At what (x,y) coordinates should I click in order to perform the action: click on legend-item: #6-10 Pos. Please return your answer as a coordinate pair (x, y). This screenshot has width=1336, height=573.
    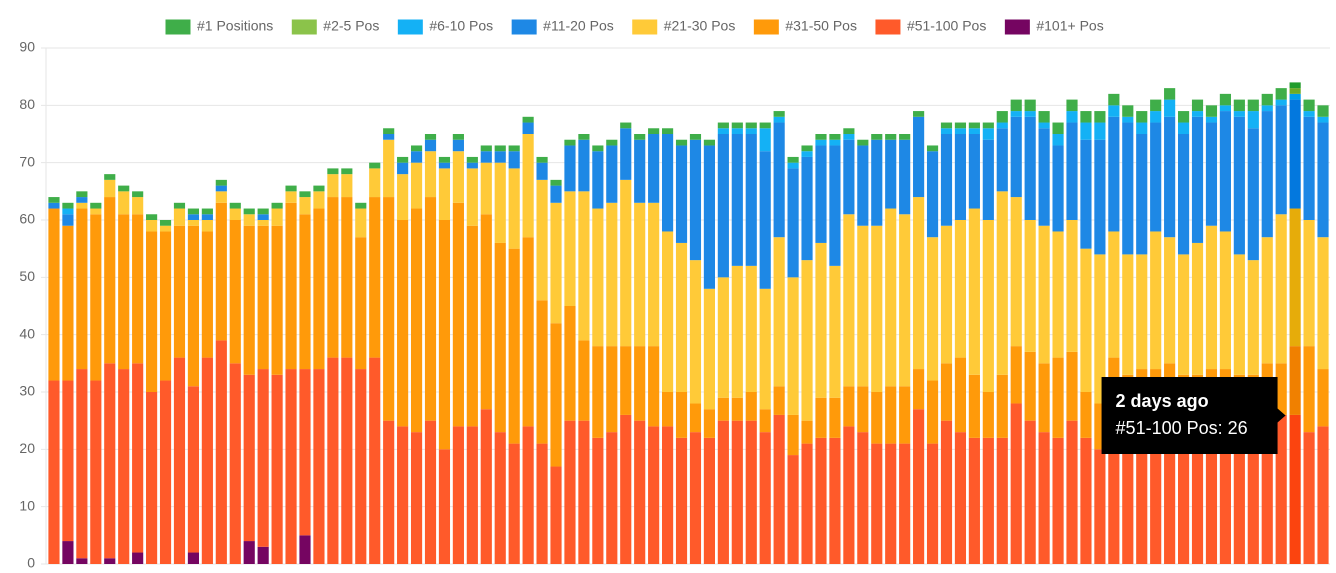
    Looking at the image, I should click on (444, 27).